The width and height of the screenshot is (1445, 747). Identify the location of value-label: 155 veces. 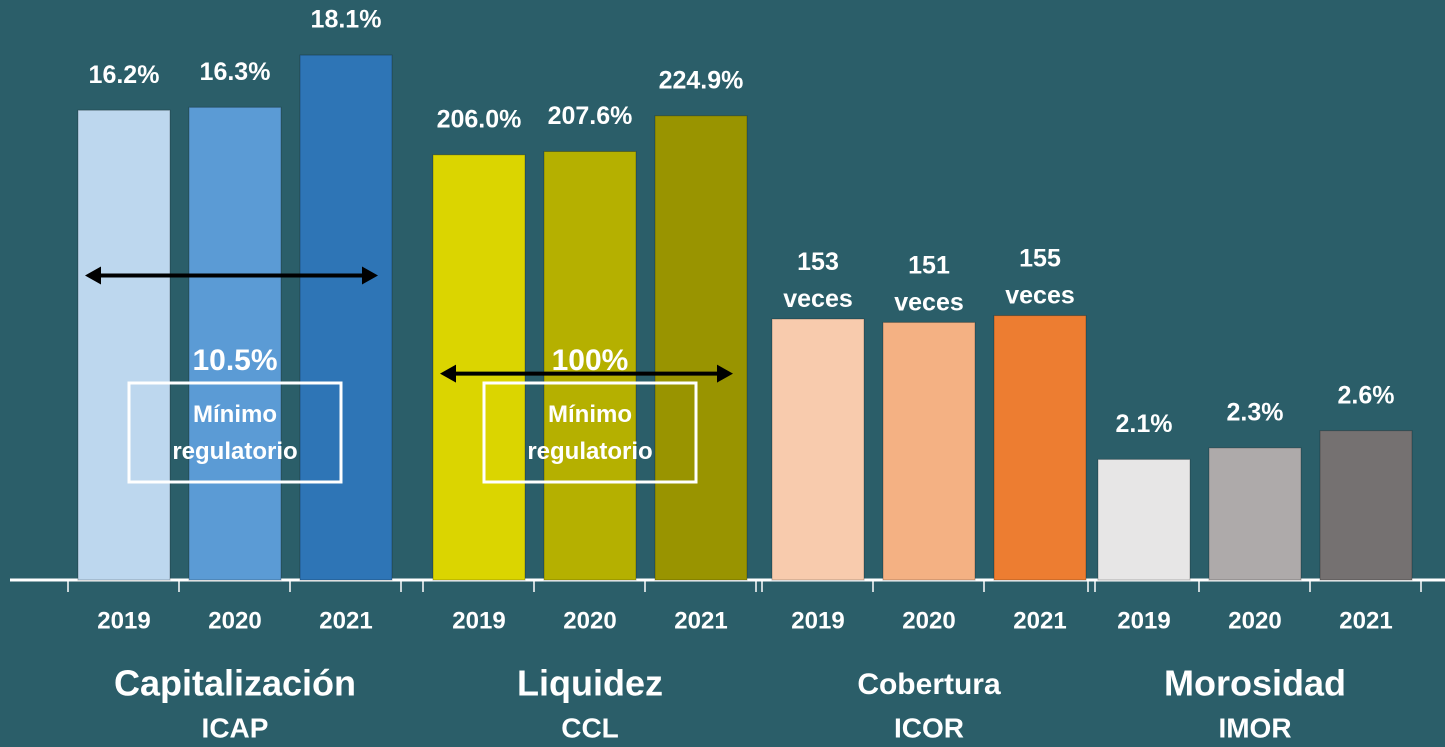
(1040, 276).